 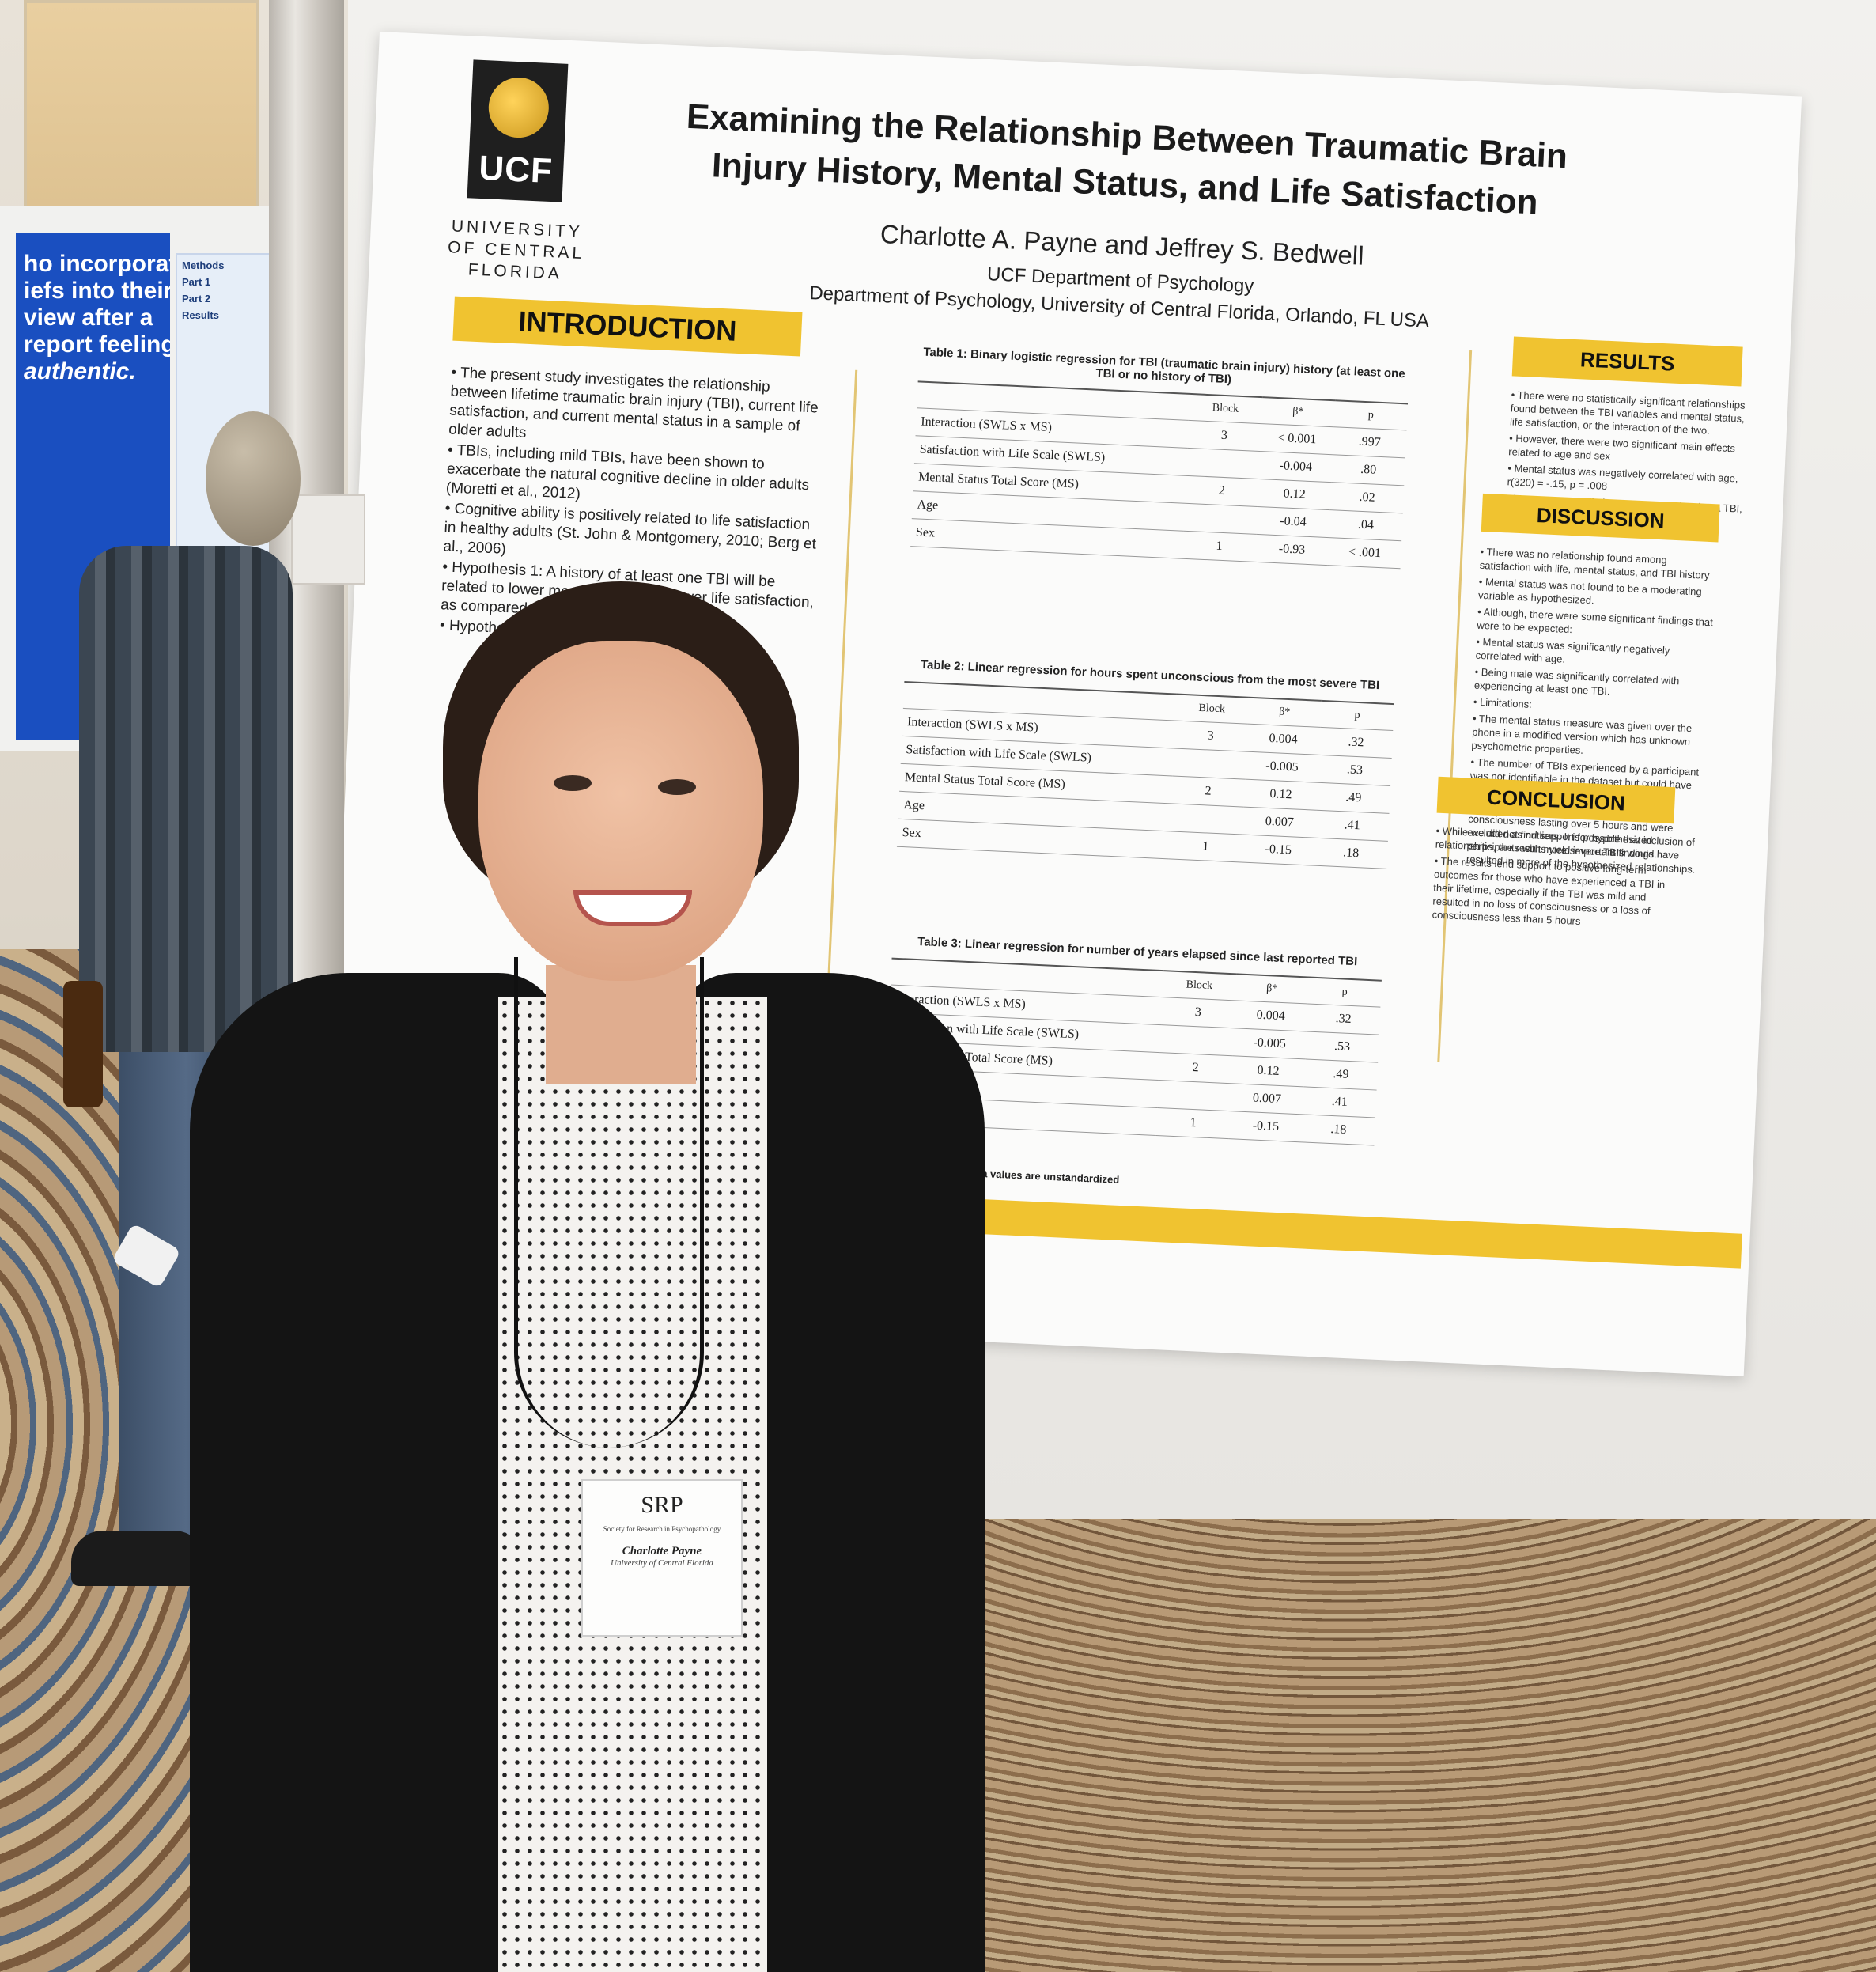 What do you see at coordinates (83, 1044) in the screenshot?
I see `bottle` at bounding box center [83, 1044].